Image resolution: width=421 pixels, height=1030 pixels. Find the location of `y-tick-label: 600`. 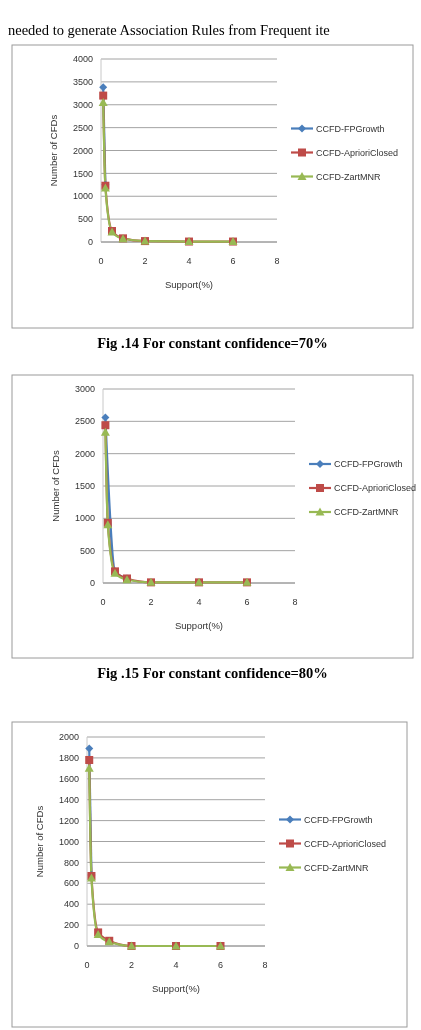

y-tick-label: 600 is located at coordinates (71, 883).